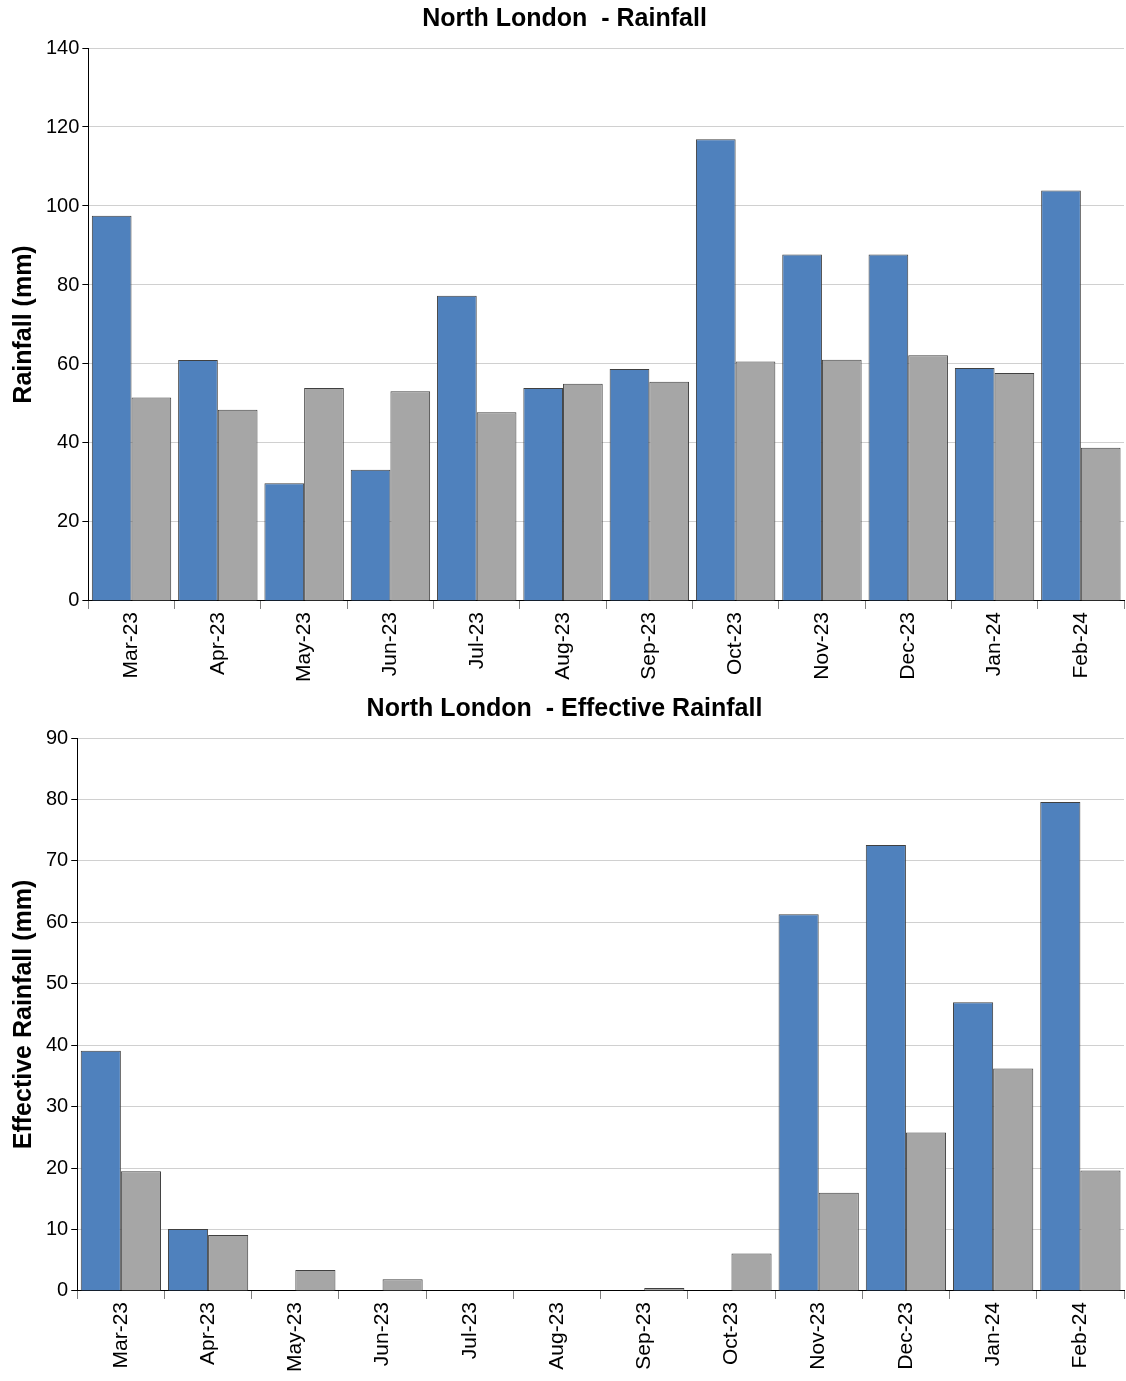 The width and height of the screenshot is (1126, 1381). I want to click on y-tick-label: 90, so click(57, 736).